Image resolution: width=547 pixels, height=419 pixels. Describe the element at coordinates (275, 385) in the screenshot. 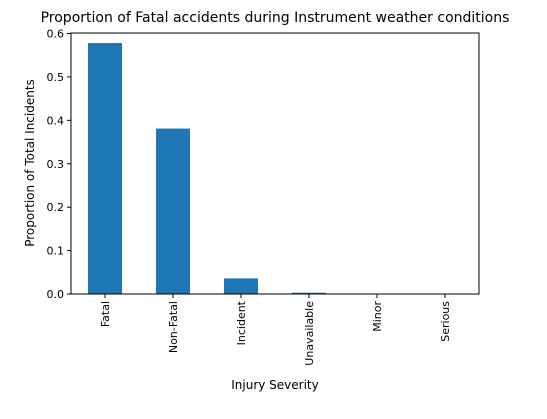

I see `x-axis-label: Injury Severity` at that location.